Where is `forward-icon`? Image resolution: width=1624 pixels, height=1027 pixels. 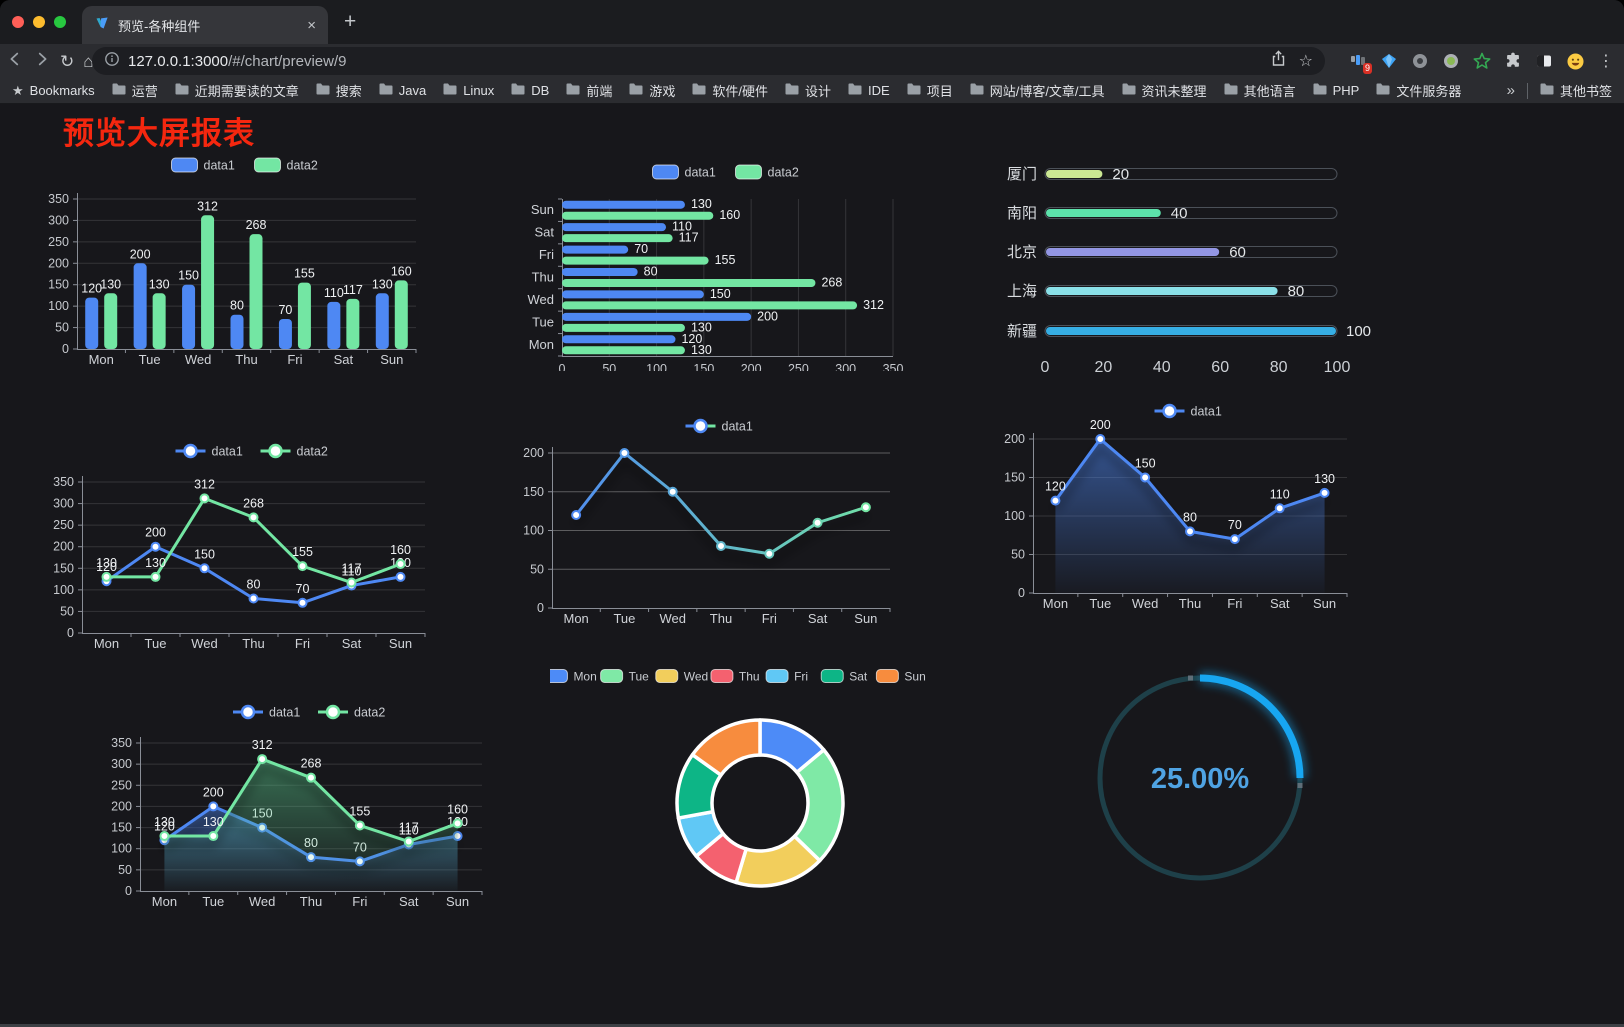
forward-icon is located at coordinates (42, 61).